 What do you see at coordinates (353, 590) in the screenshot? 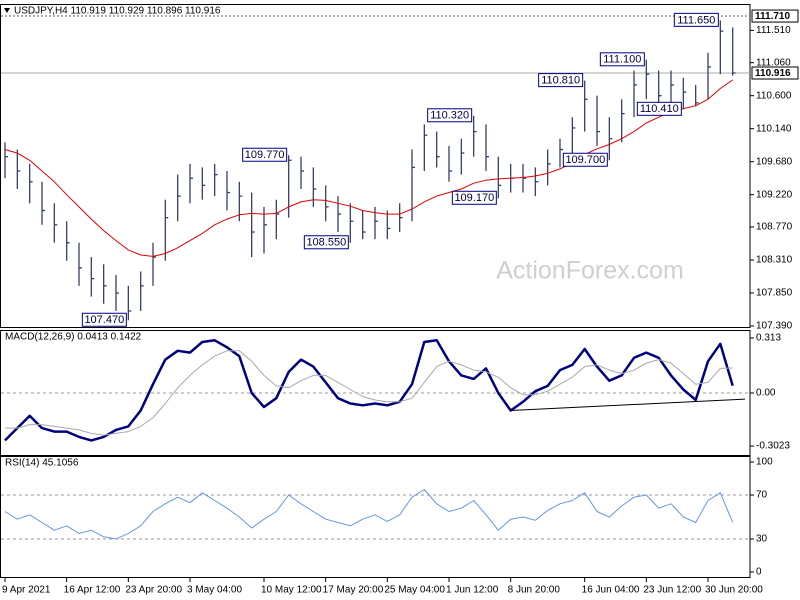
I see `x-tick-label: 17 May 20:00` at bounding box center [353, 590].